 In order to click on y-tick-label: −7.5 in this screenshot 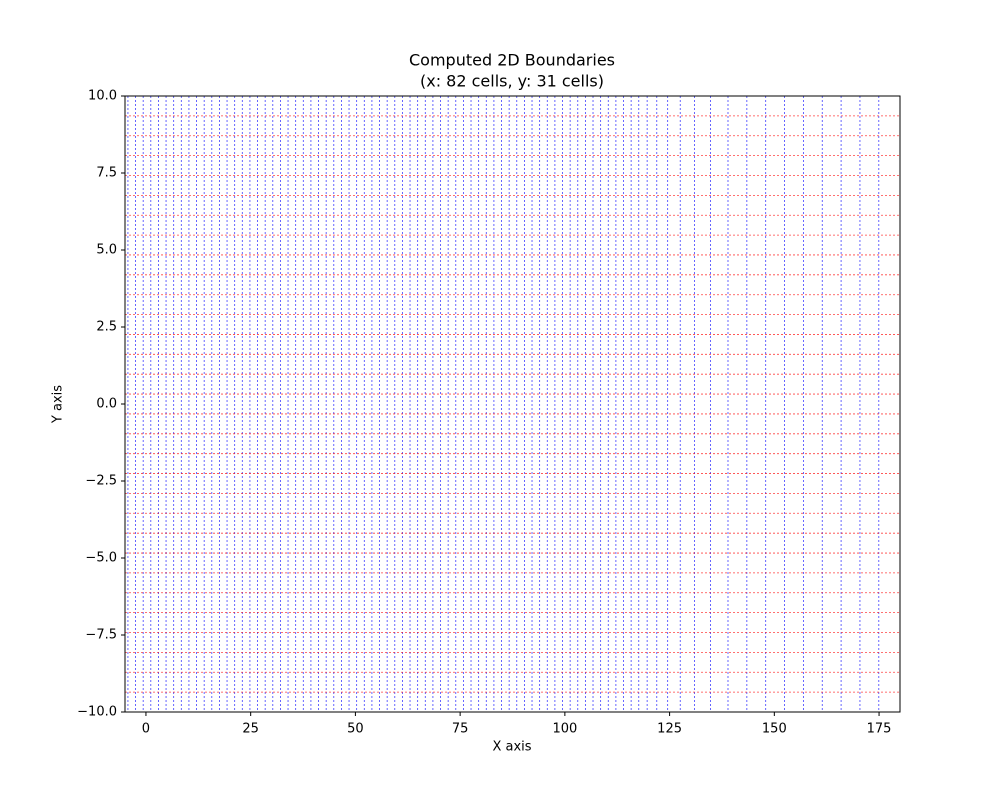, I will do `click(101, 635)`.